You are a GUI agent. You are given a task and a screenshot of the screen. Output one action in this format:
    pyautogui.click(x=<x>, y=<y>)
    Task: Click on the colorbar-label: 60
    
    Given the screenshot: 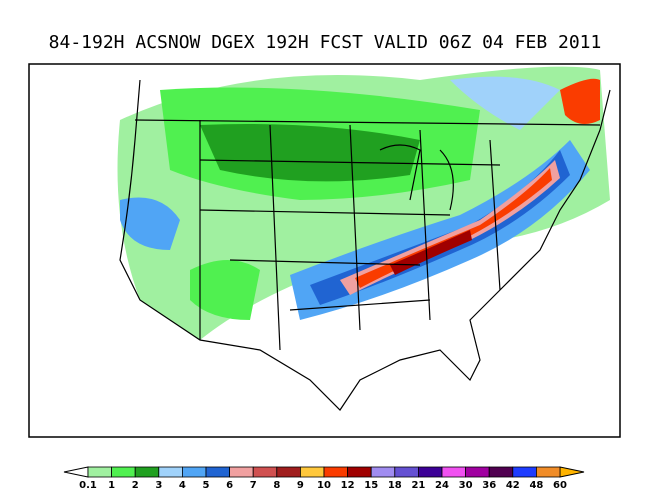 What is the action you would take?
    pyautogui.click(x=560, y=485)
    